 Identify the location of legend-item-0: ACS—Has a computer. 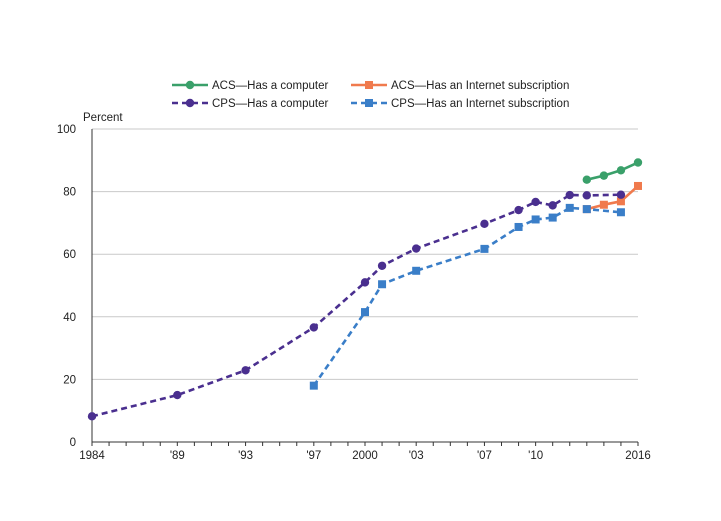
(250, 86).